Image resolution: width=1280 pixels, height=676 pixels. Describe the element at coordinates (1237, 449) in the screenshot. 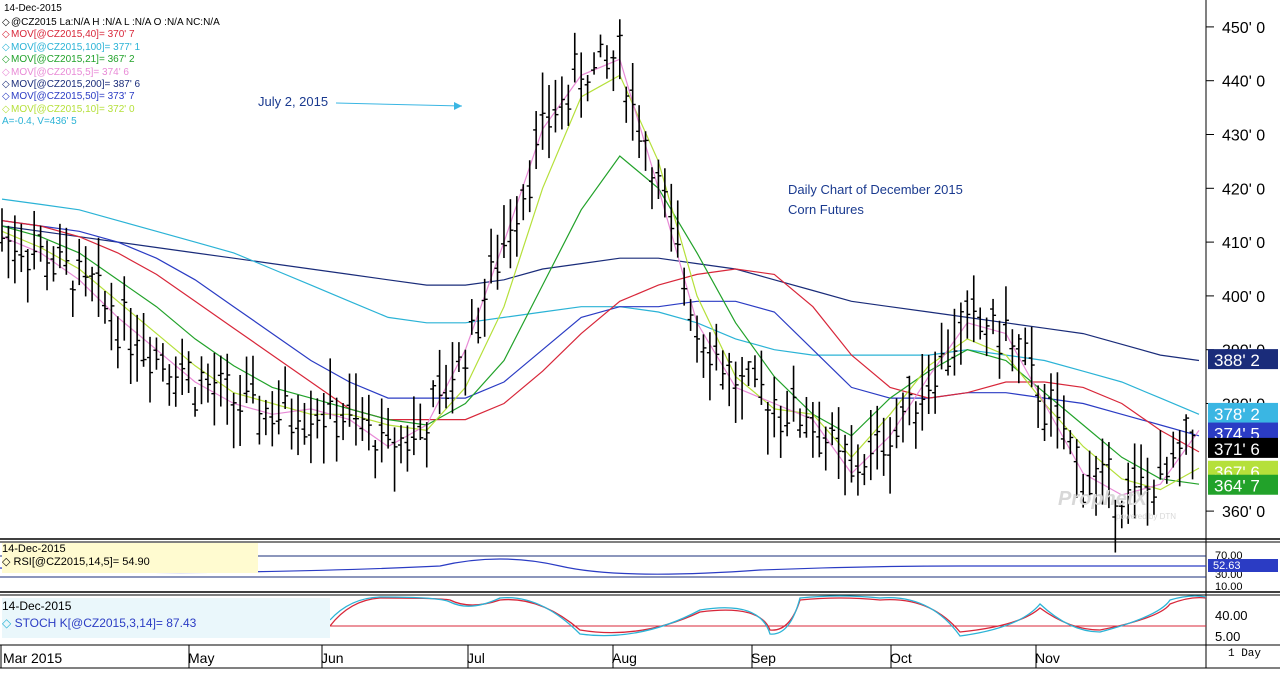

I see `price-badge-label: 371' 6` at that location.